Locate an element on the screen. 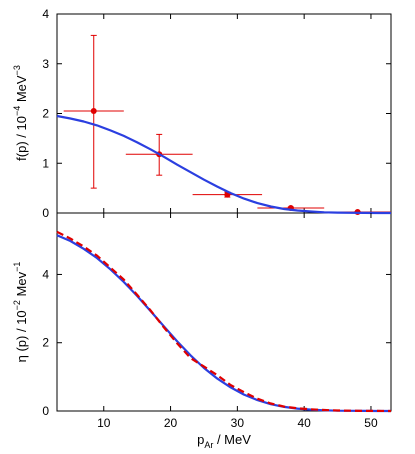 The height and width of the screenshot is (454, 415). data-point is located at coordinates (93, 111).